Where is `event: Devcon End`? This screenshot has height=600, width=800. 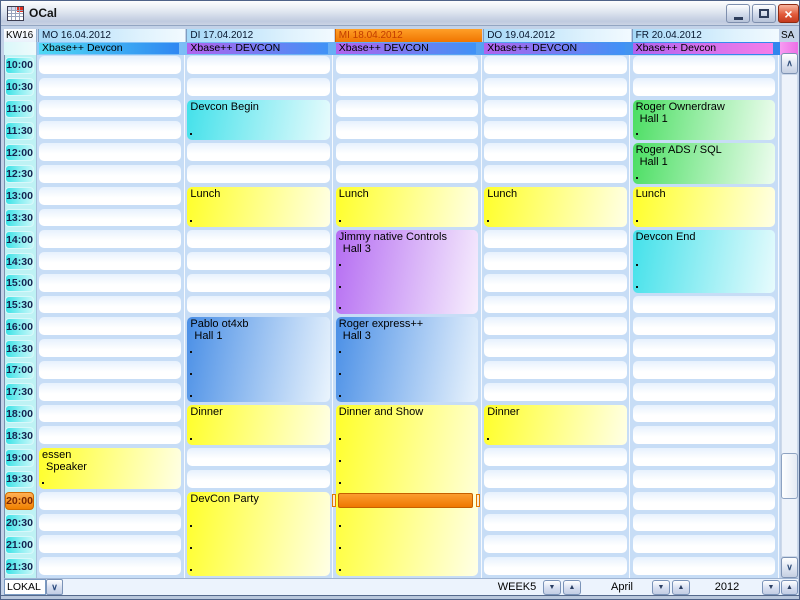 event: Devcon End is located at coordinates (703, 261).